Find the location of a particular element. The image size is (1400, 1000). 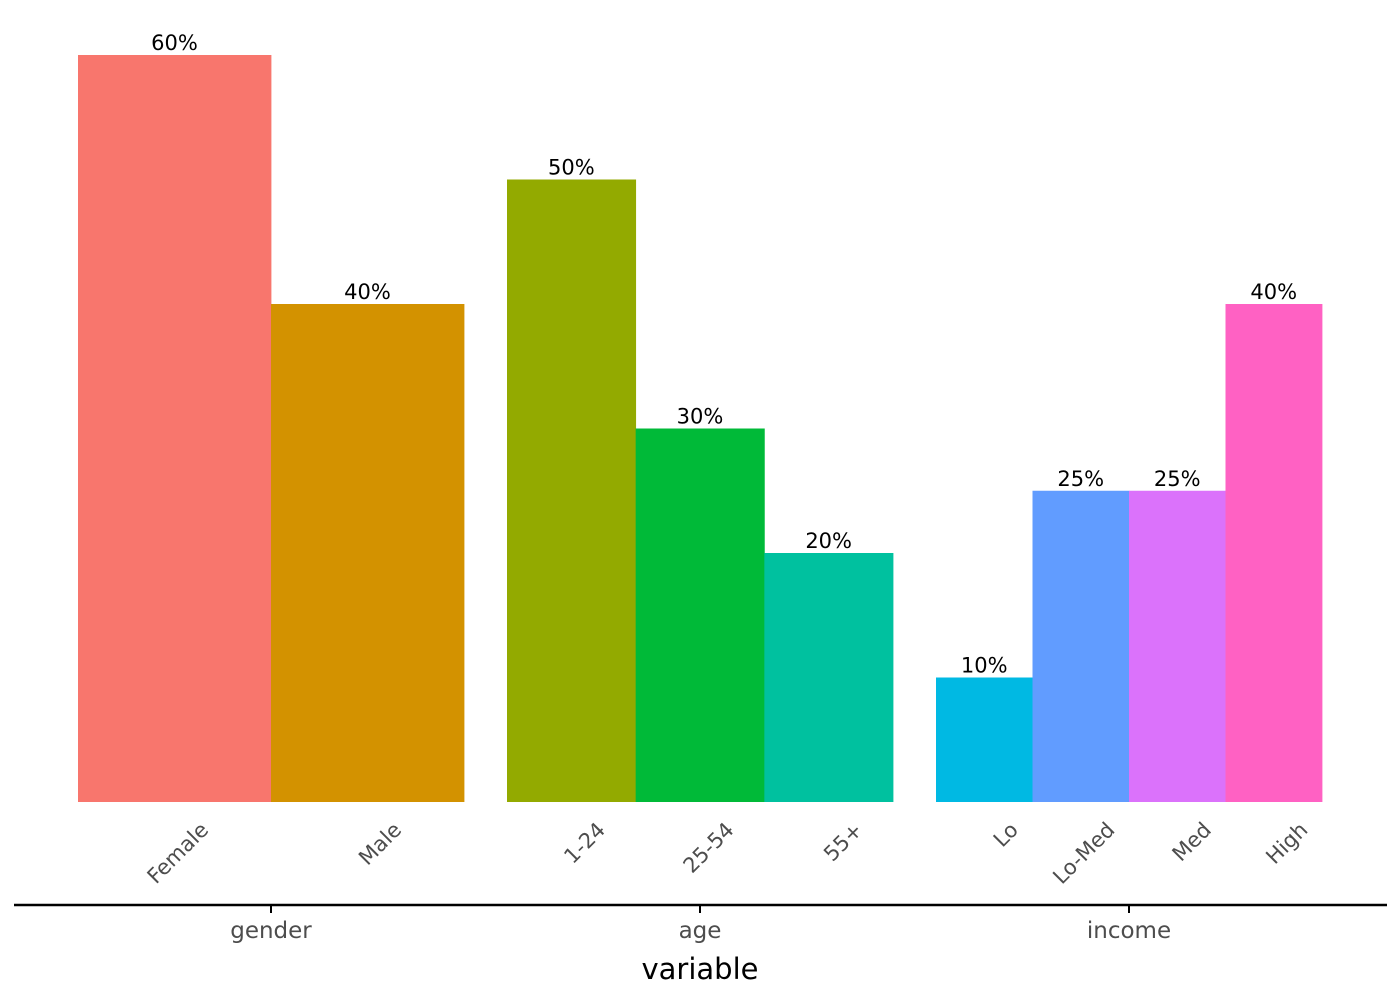

category-tick-label: Med is located at coordinates (1192, 842).